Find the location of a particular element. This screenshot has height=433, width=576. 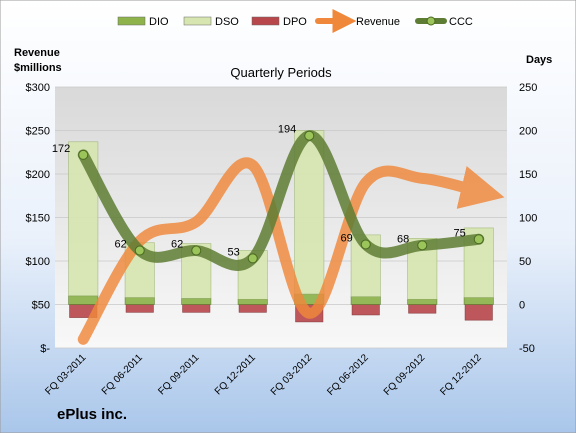

legend-label: DSO is located at coordinates (227, 22).